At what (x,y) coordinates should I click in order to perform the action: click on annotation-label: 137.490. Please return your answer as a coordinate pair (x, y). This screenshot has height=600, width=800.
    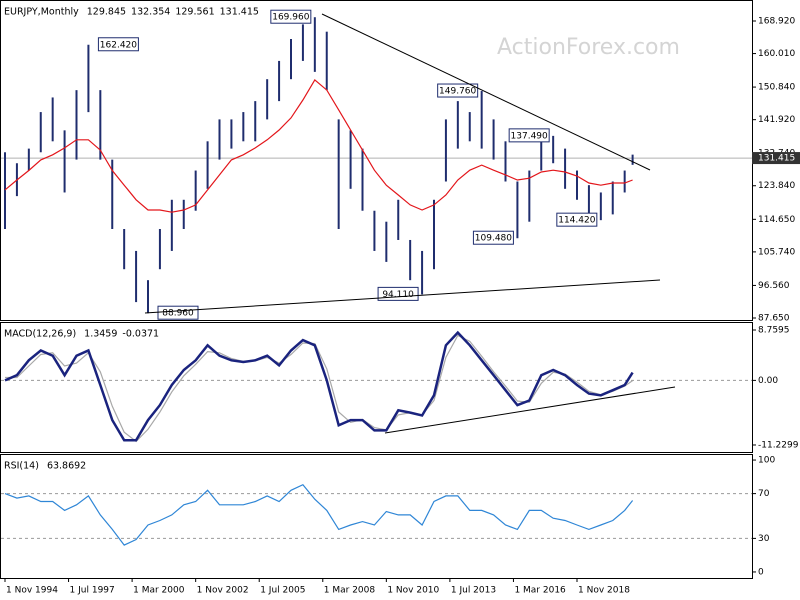
    Looking at the image, I should click on (529, 136).